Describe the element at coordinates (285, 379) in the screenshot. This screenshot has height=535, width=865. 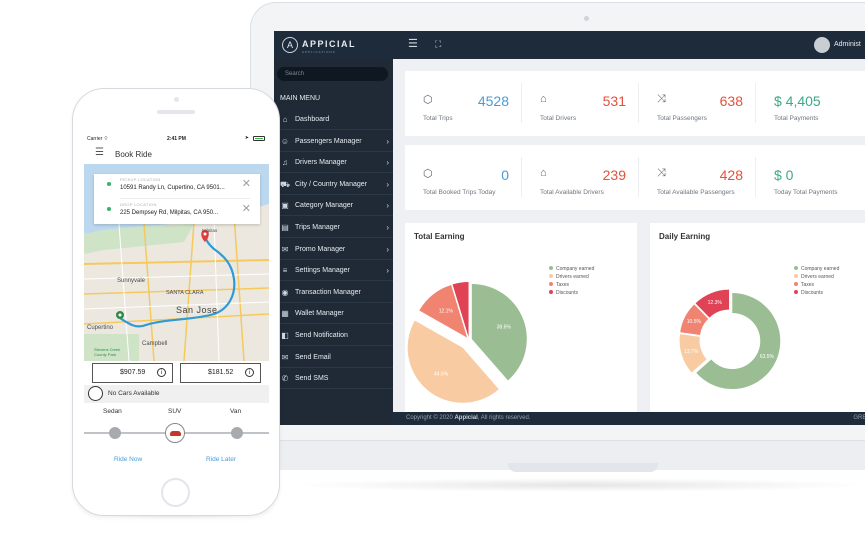
I see `sms-icon: ✆` at that location.